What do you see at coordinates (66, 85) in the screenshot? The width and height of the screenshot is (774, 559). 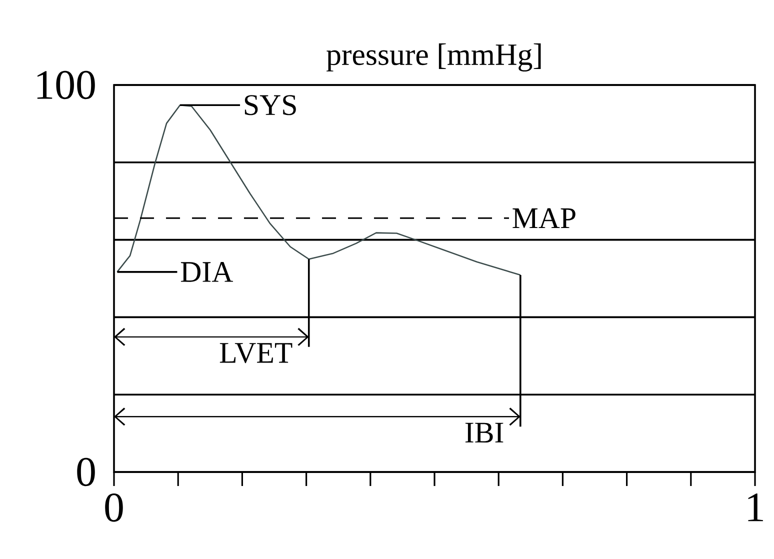 I see `y-tick-label: 100` at bounding box center [66, 85].